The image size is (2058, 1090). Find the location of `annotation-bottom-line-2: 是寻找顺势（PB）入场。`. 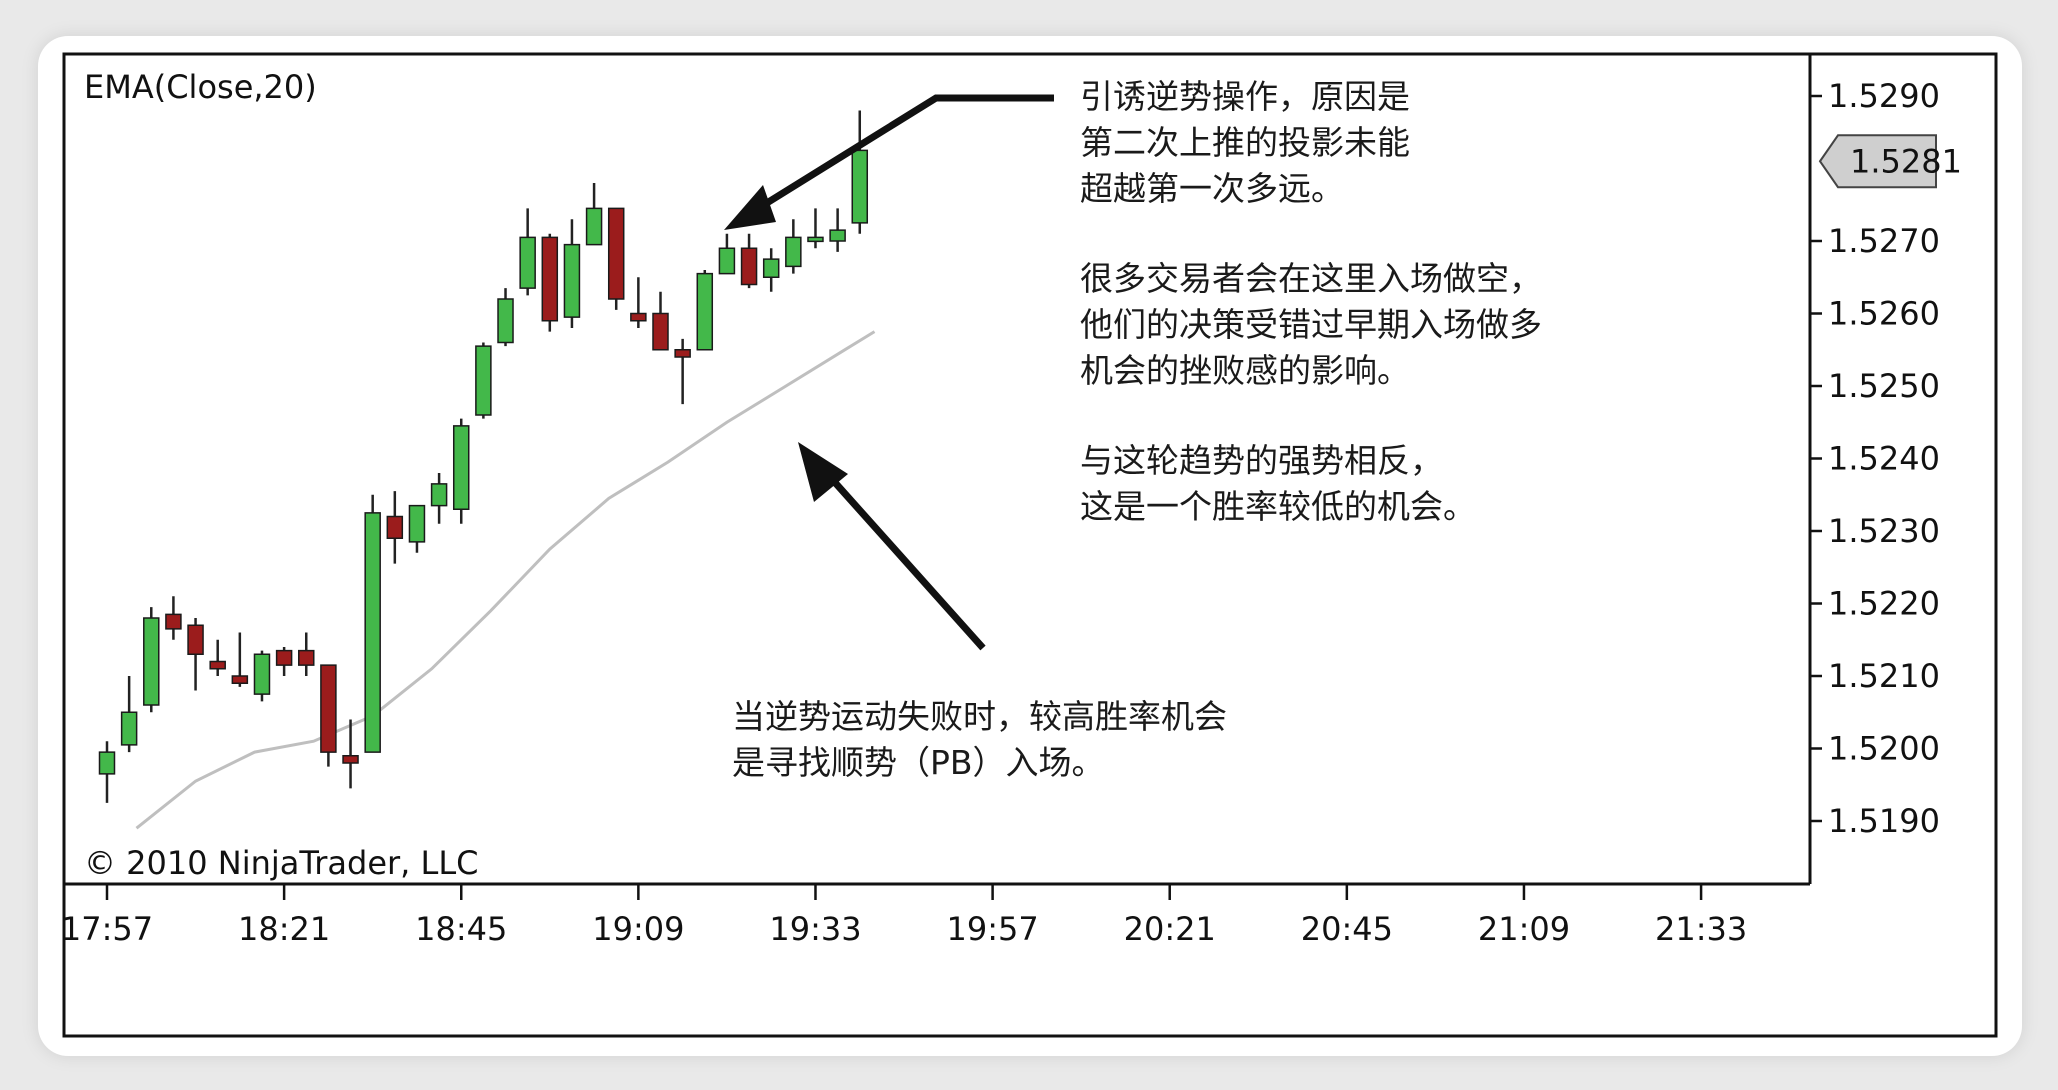

annotation-bottom-line-2: 是寻找顺势（PB）入场。 is located at coordinates (918, 762).